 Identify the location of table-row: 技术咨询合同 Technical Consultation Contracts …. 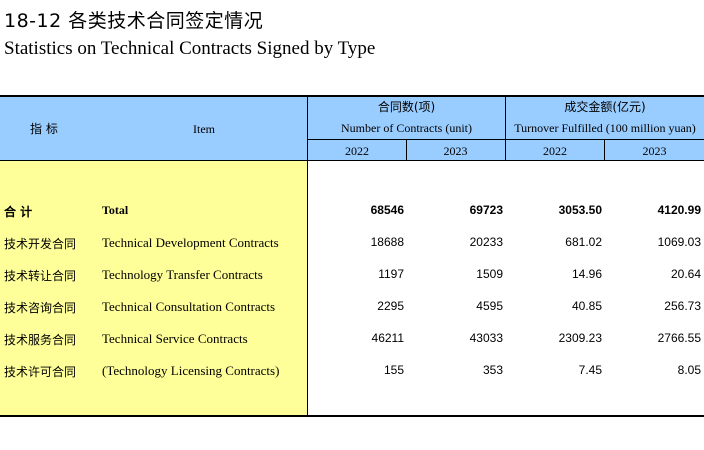
(352, 306).